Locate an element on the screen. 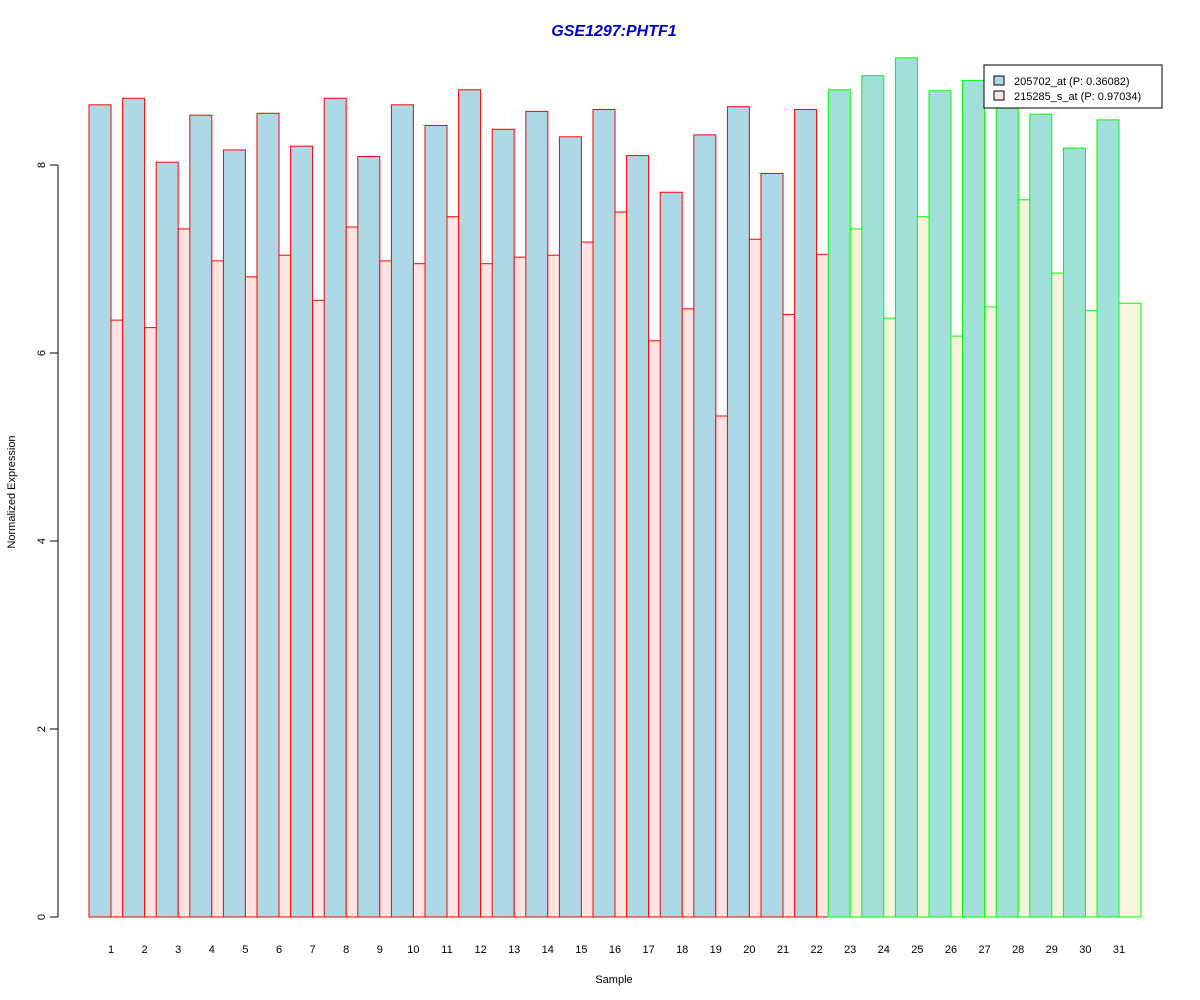 The width and height of the screenshot is (1200, 1000). chart-title: GSE1297:PHTF1 is located at coordinates (613, 31).